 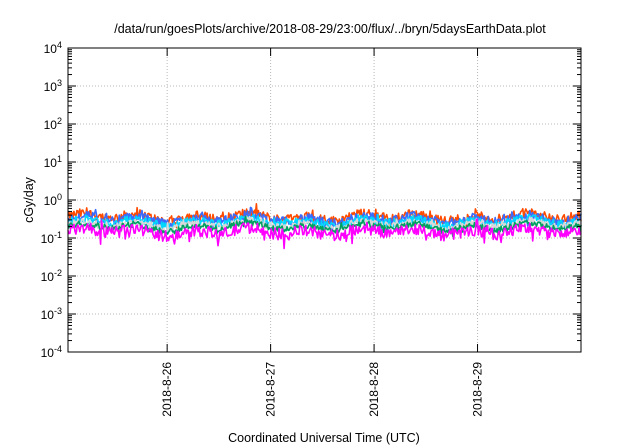 What do you see at coordinates (324, 438) in the screenshot?
I see `x-axis-label: Coordinated Universal Time (UTC)` at bounding box center [324, 438].